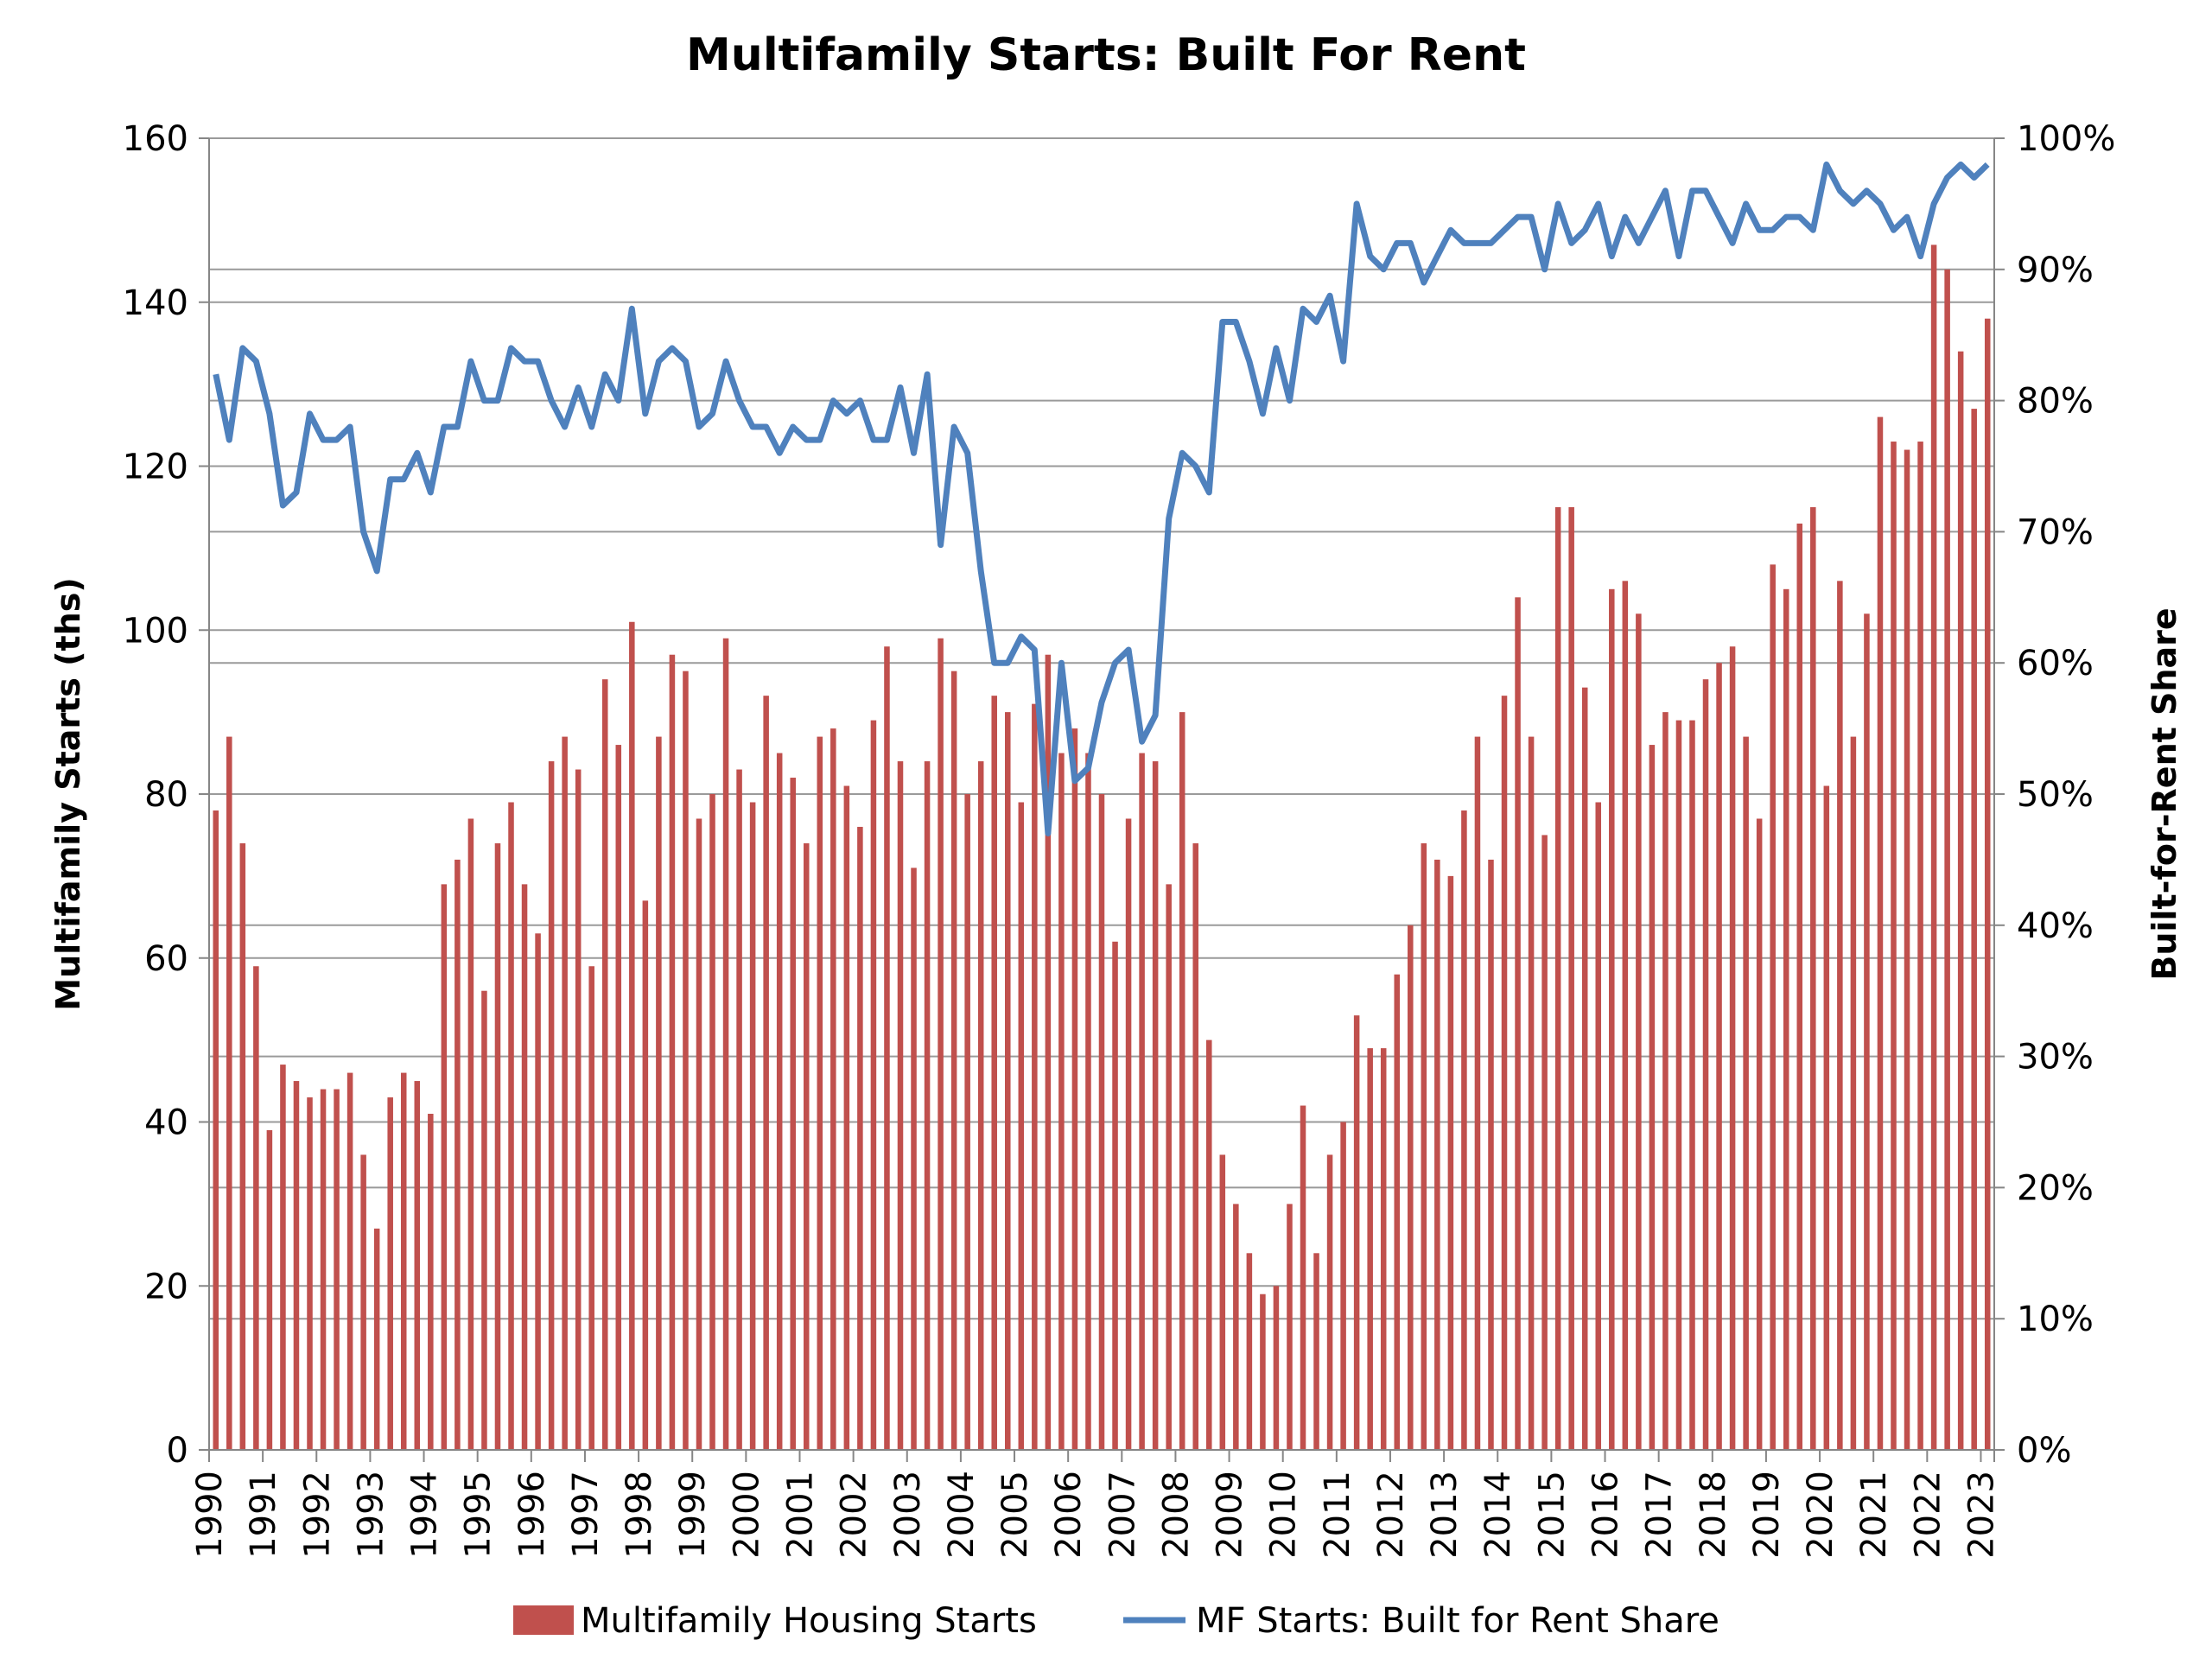  What do you see at coordinates (693, 1515) in the screenshot?
I see `x-tick-label: 1999` at bounding box center [693, 1515].